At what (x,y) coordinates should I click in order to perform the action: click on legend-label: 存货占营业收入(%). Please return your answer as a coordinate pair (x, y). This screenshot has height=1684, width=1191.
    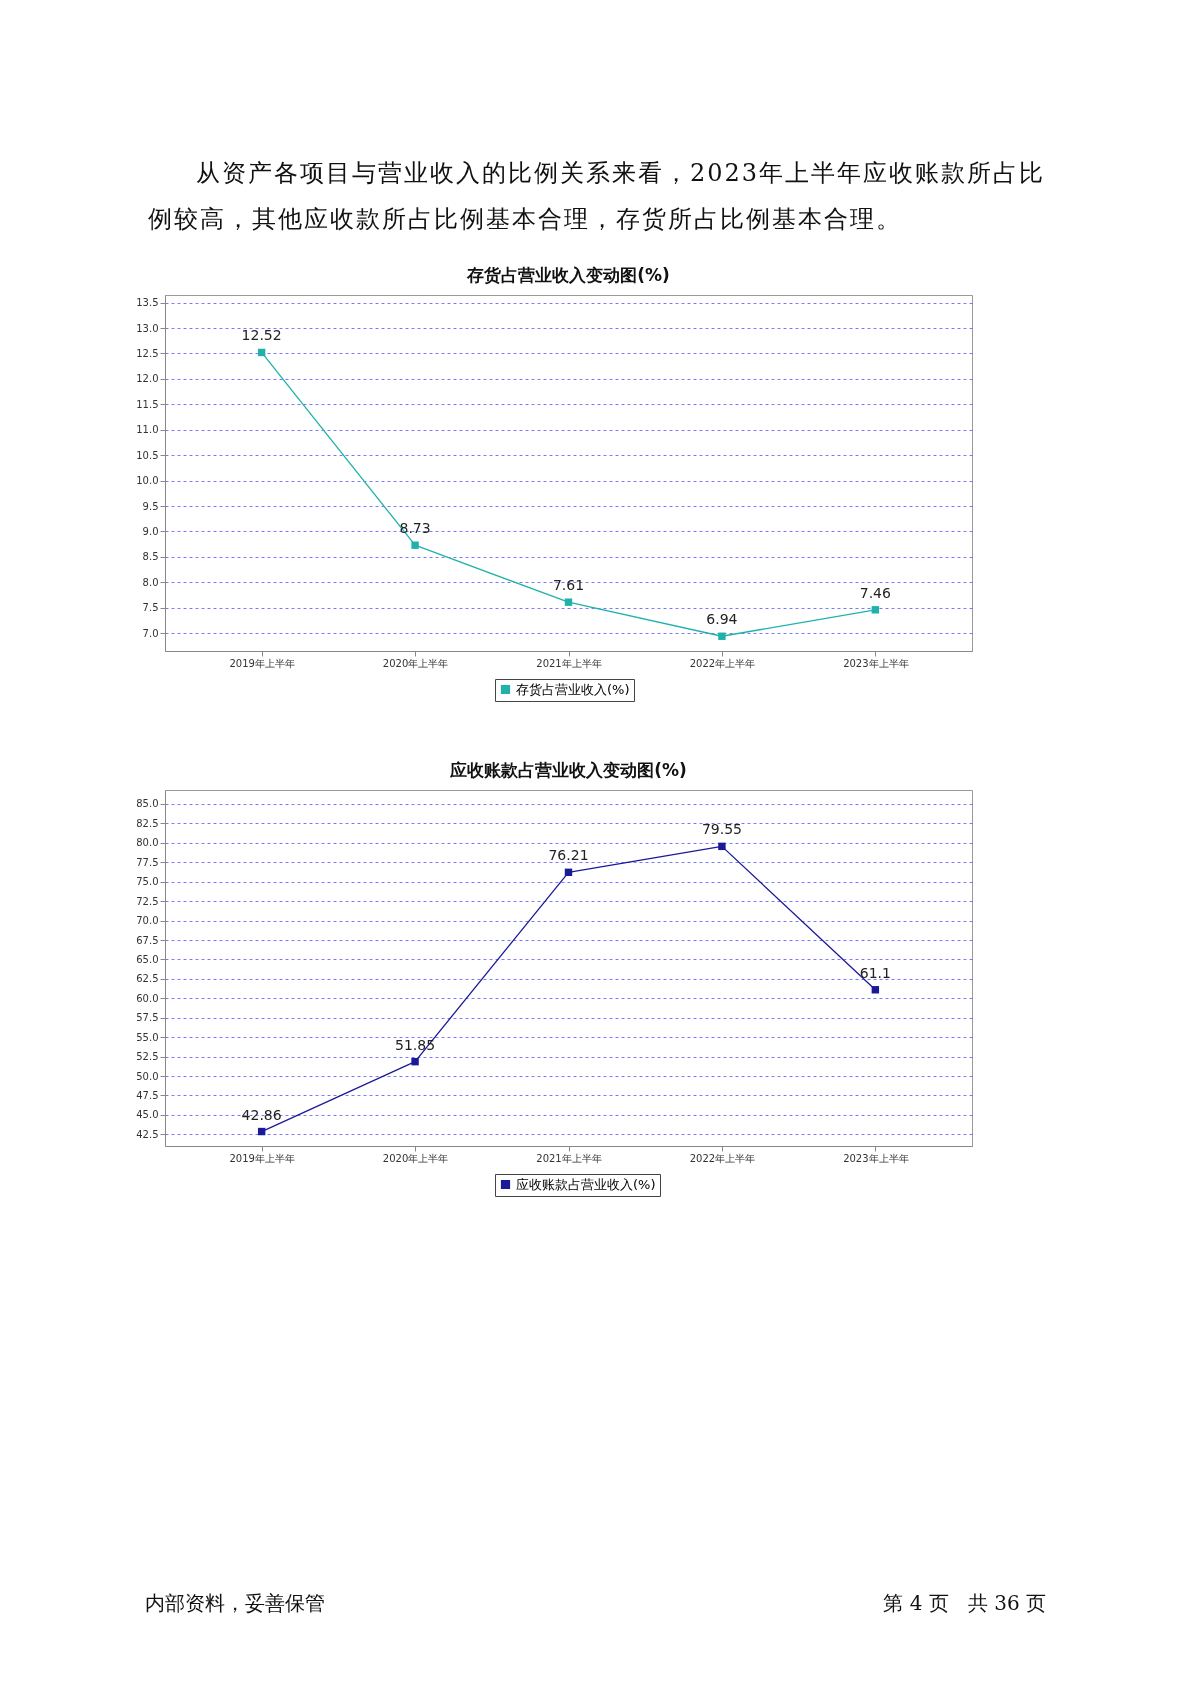
    Looking at the image, I should click on (573, 689).